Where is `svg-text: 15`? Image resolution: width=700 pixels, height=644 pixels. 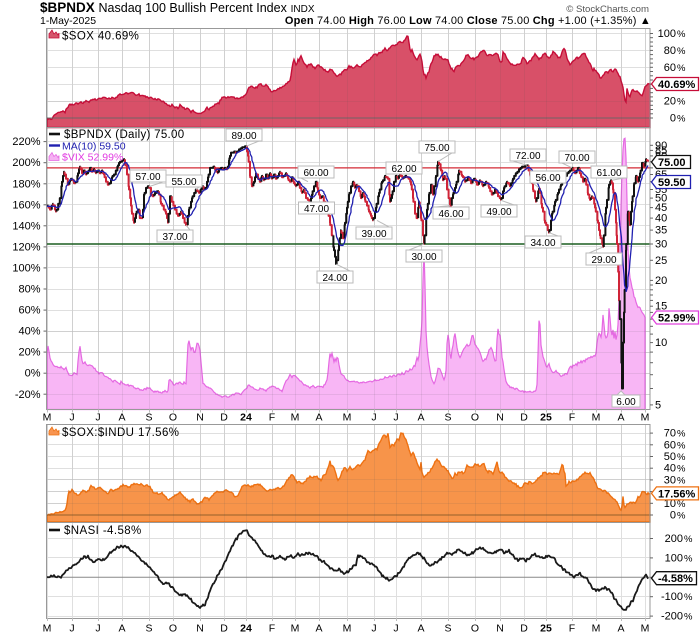
svg-text: 15 is located at coordinates (661, 307).